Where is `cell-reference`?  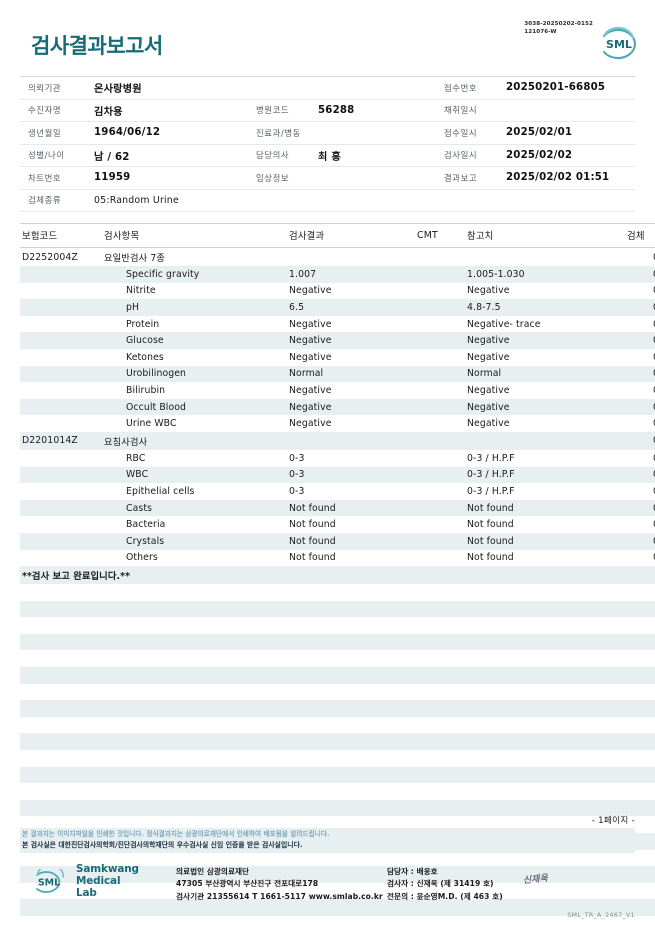 cell-reference is located at coordinates (543, 440).